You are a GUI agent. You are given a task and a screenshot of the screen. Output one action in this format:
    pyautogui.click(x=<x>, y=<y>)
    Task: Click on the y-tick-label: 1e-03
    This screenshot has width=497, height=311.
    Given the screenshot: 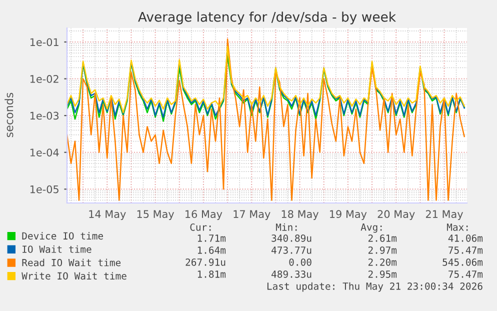 What is the action you would take?
    pyautogui.click(x=44, y=116)
    